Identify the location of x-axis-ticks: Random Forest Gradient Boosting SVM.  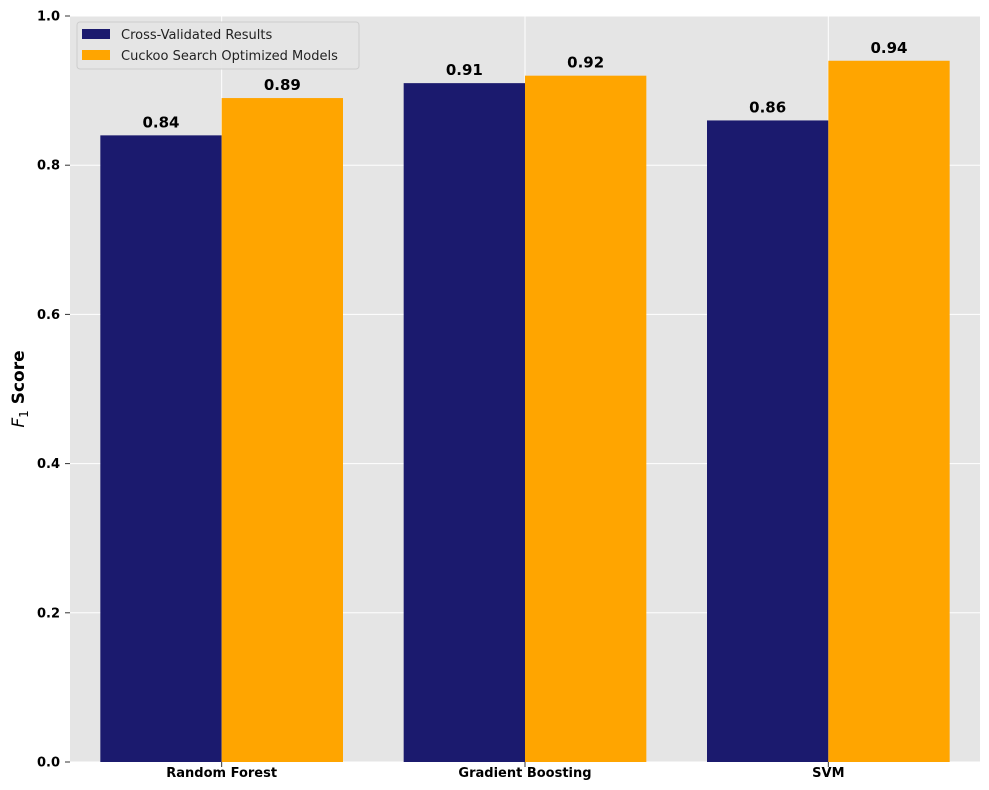
(505, 771).